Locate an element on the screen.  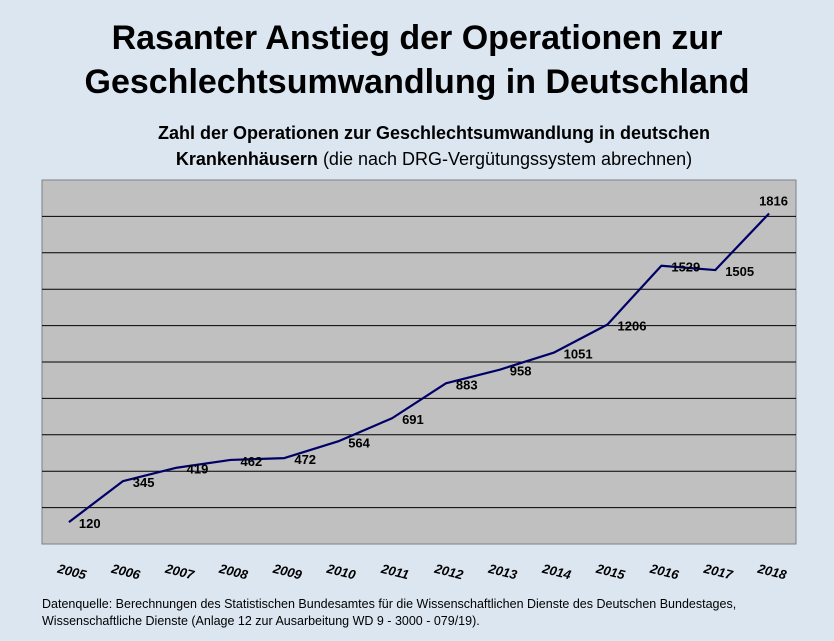
x-tick-label: 2006 is located at coordinates (125, 572).